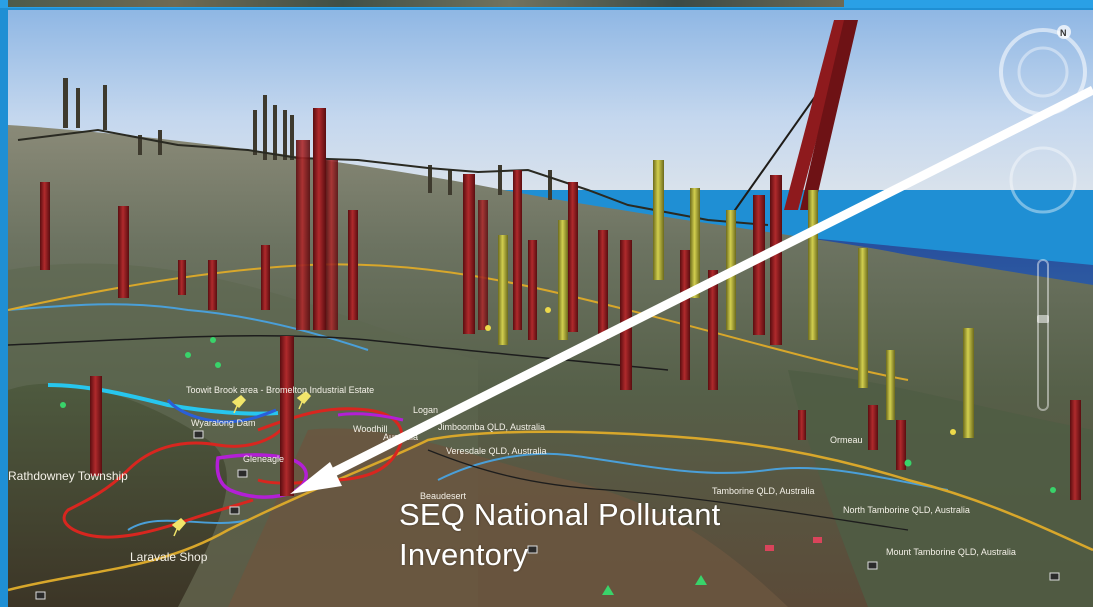 The width and height of the screenshot is (1093, 607). What do you see at coordinates (163, 399) in the screenshot?
I see `route-cyan` at bounding box center [163, 399].